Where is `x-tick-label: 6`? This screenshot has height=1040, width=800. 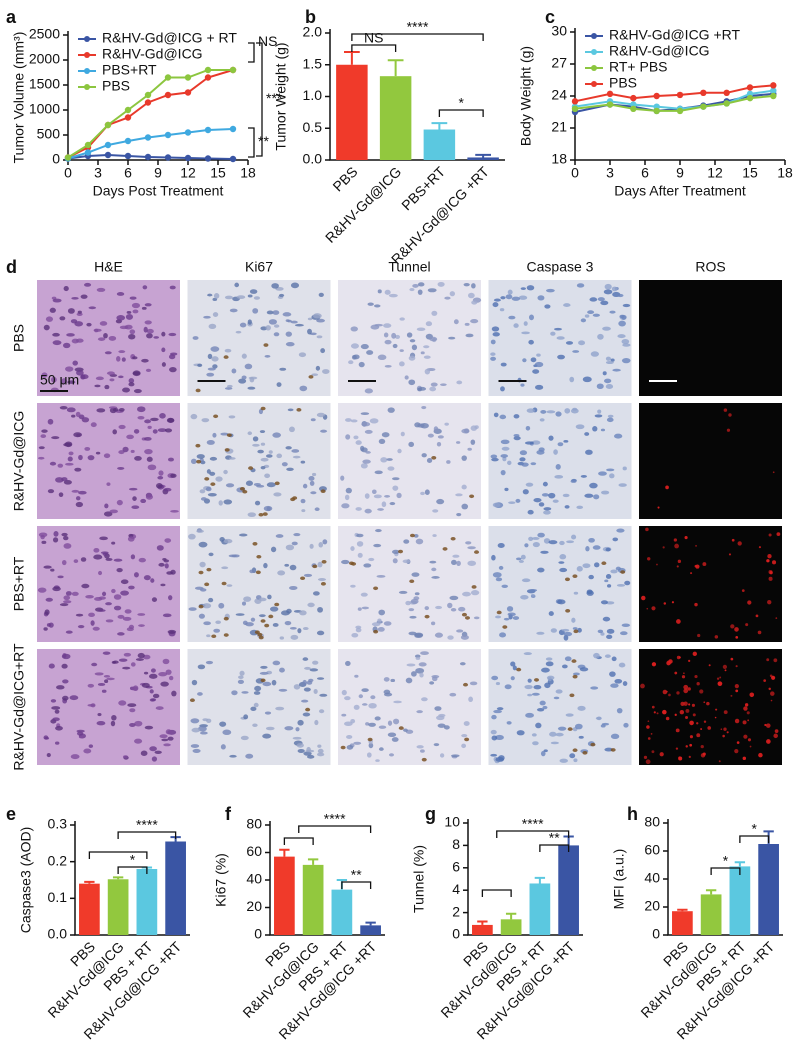
x-tick-label: 6 is located at coordinates (128, 173).